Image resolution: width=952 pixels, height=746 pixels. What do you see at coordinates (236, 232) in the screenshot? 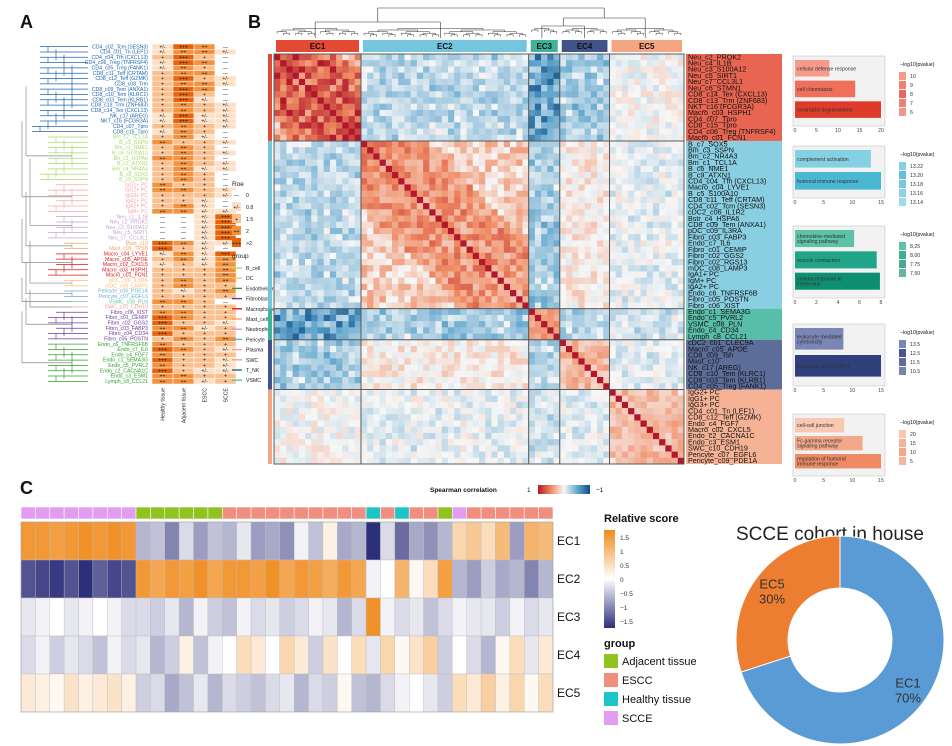
I see `roe-legend-symbol: ++` at bounding box center [236, 232].